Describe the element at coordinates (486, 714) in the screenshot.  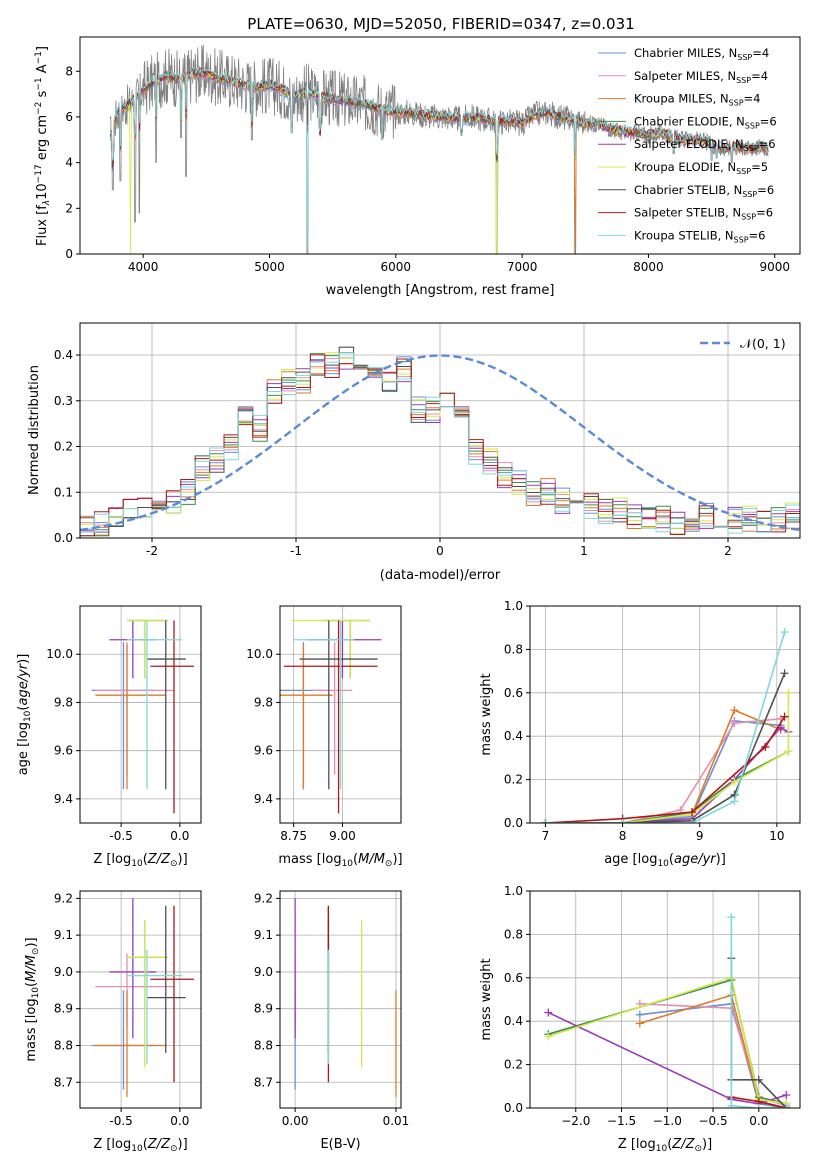
I see `y-axis-label: mass weight` at that location.